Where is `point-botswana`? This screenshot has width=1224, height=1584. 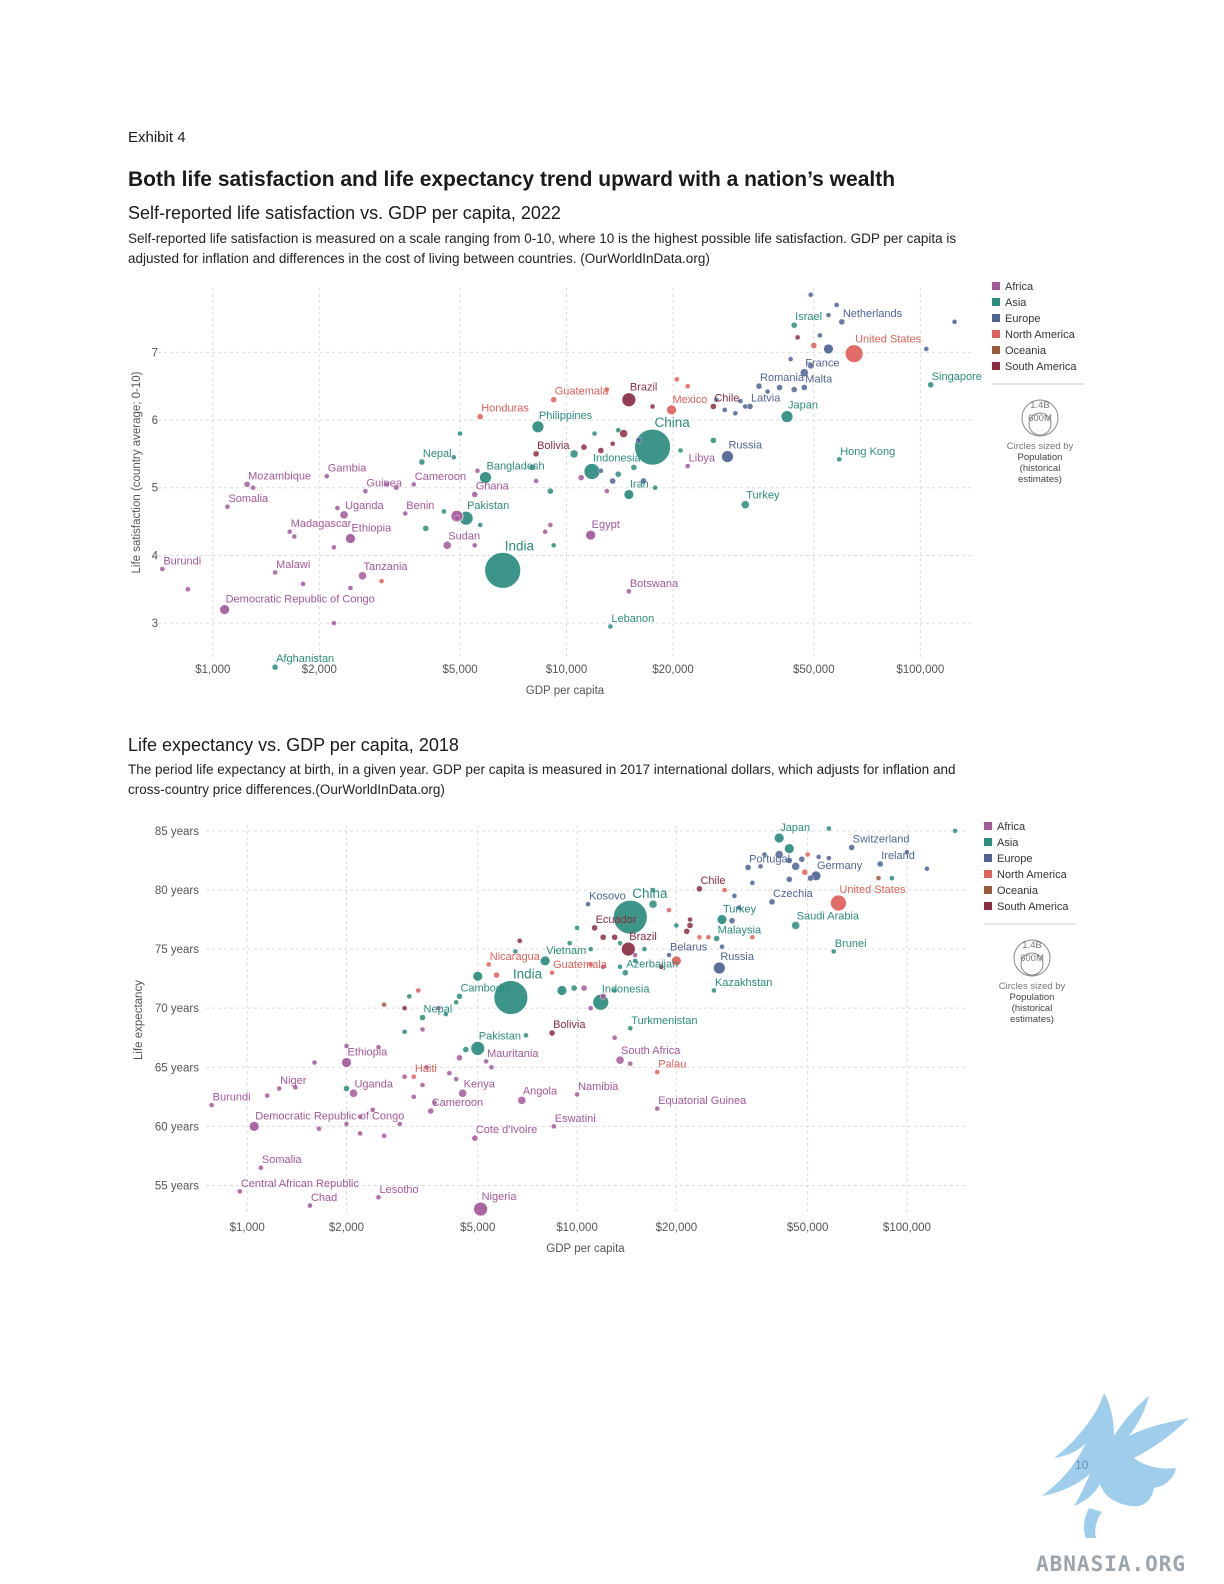 point-botswana is located at coordinates (629, 591).